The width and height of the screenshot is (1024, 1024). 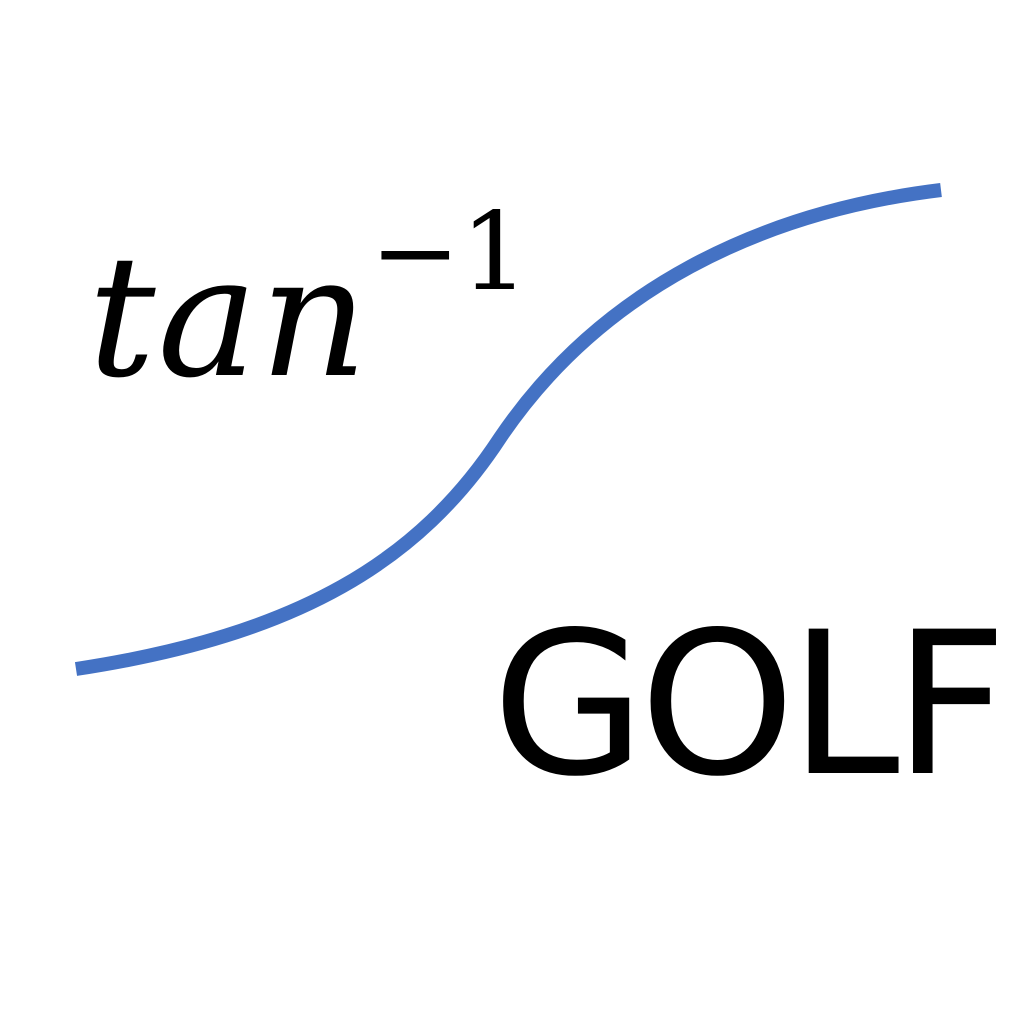 I want to click on inverse-exponent: −1, so click(x=450, y=252).